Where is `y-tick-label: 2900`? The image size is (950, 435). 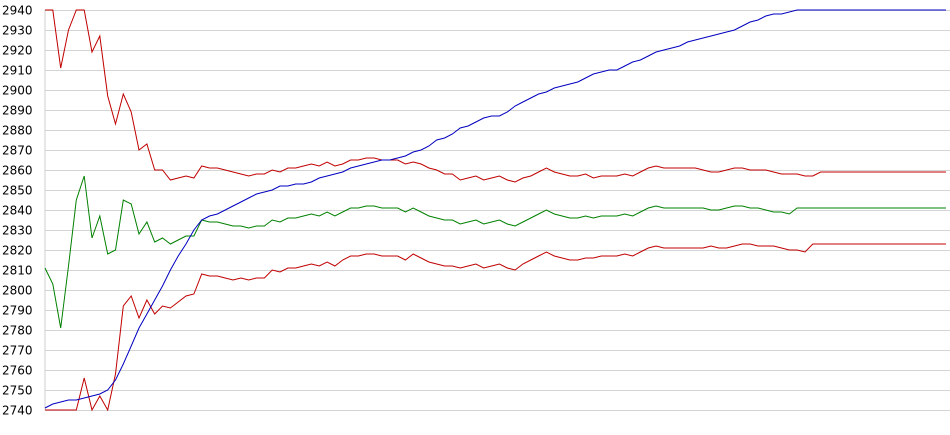
y-tick-label: 2900 is located at coordinates (17, 91).